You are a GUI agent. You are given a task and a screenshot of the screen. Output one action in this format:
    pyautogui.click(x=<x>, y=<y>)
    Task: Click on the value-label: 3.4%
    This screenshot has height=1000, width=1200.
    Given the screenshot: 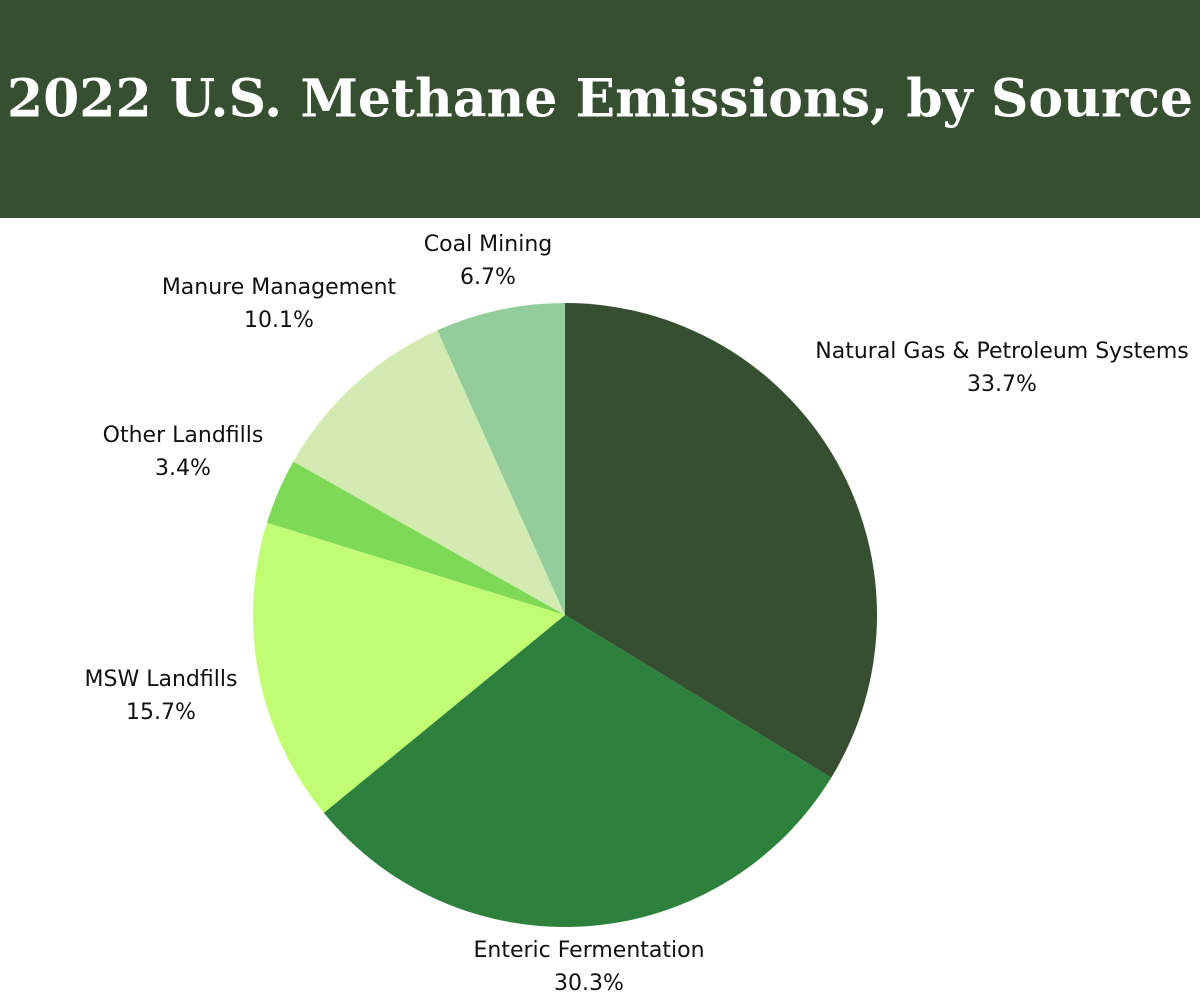 What is the action you would take?
    pyautogui.click(x=183, y=468)
    